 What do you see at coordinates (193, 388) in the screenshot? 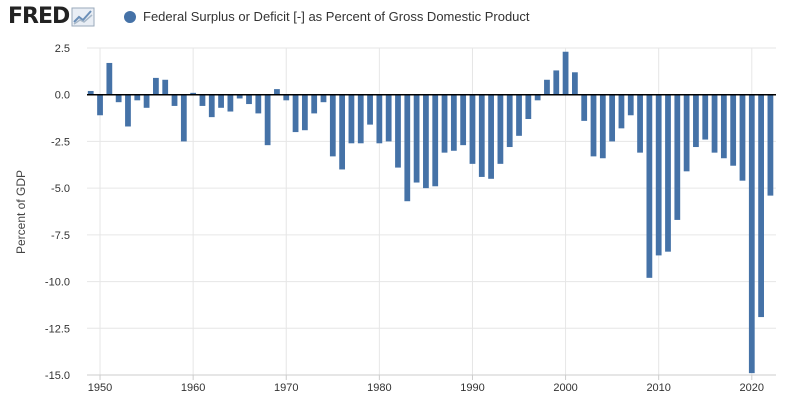
I see `x-tick-label: 1960` at bounding box center [193, 388].